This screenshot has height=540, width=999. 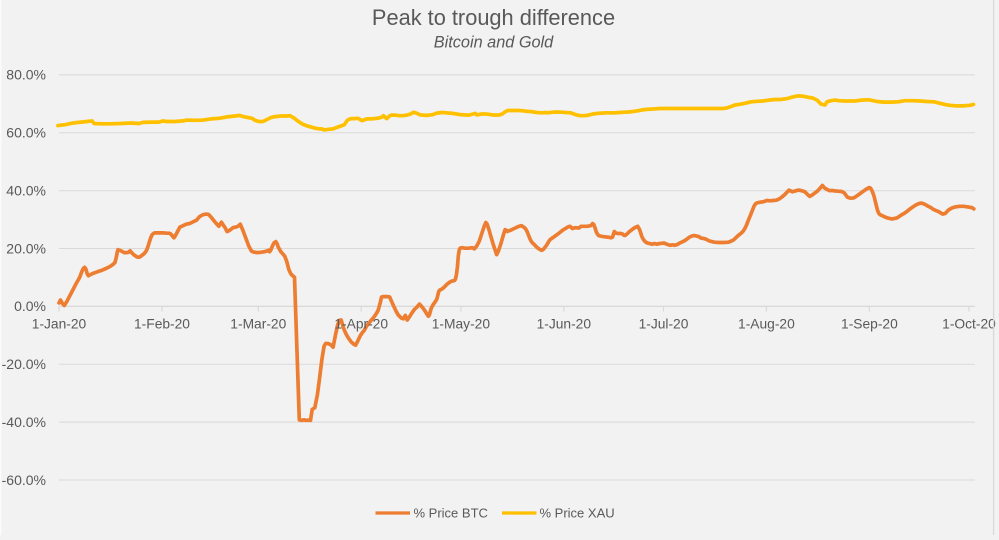 What do you see at coordinates (969, 323) in the screenshot?
I see `svg-text: 1-Oct-20` at bounding box center [969, 323].